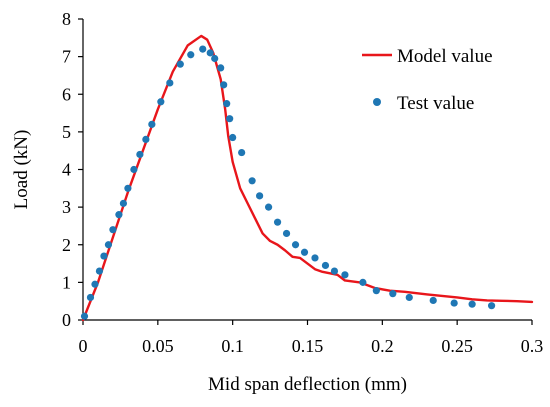 This screenshot has width=550, height=407. What do you see at coordinates (457, 346) in the screenshot?
I see `x-tick-label: 0.25` at bounding box center [457, 346].